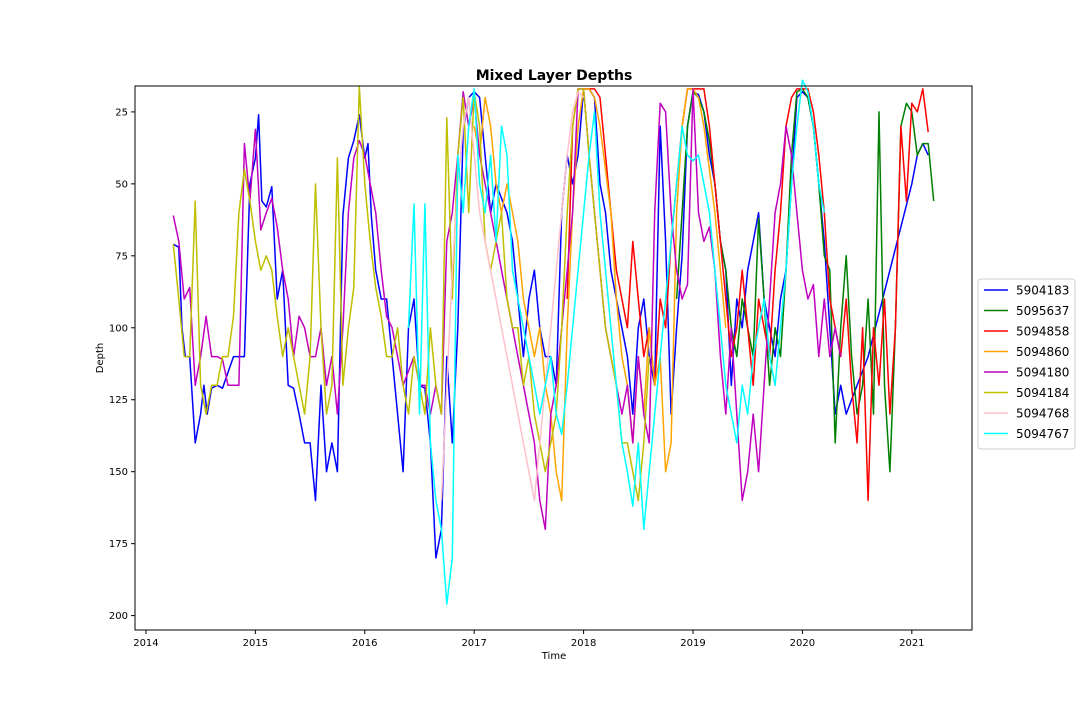 The height and width of the screenshot is (720, 1080). Describe the element at coordinates (118, 400) in the screenshot. I see `y-tick-label: 125` at that location.